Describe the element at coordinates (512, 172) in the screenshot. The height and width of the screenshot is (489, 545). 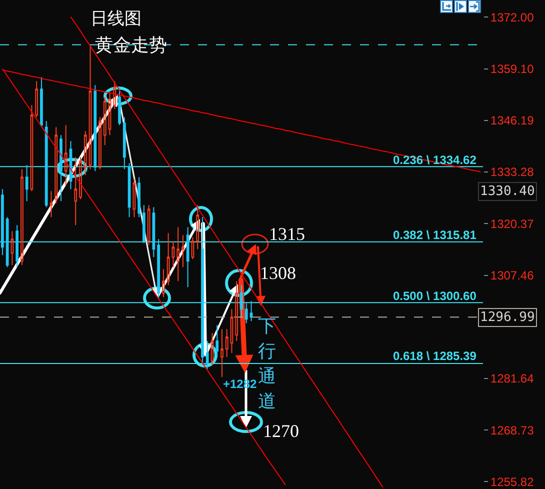
I see `y-tick-label: 1333.28` at that location.